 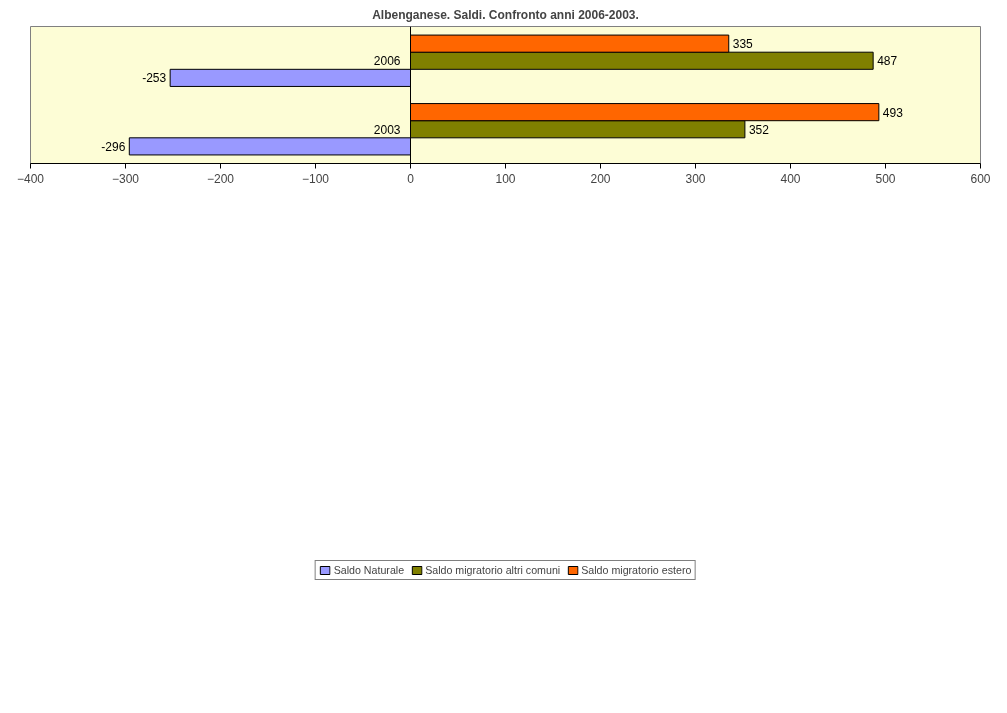 What do you see at coordinates (980, 178) in the screenshot?
I see `x-tick-label: 600` at bounding box center [980, 178].